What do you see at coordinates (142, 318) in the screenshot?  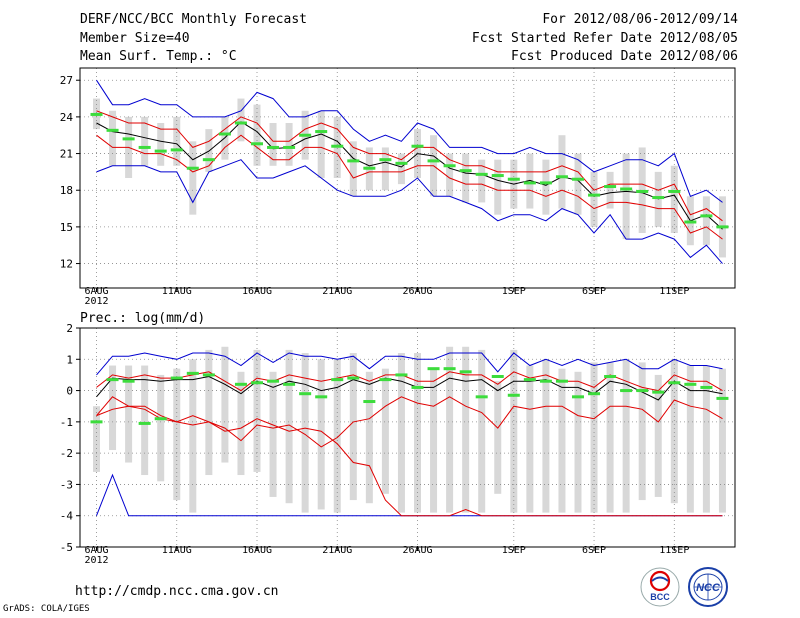 I see `panel-title: Prec.: log(mm/d)` at bounding box center [142, 318].